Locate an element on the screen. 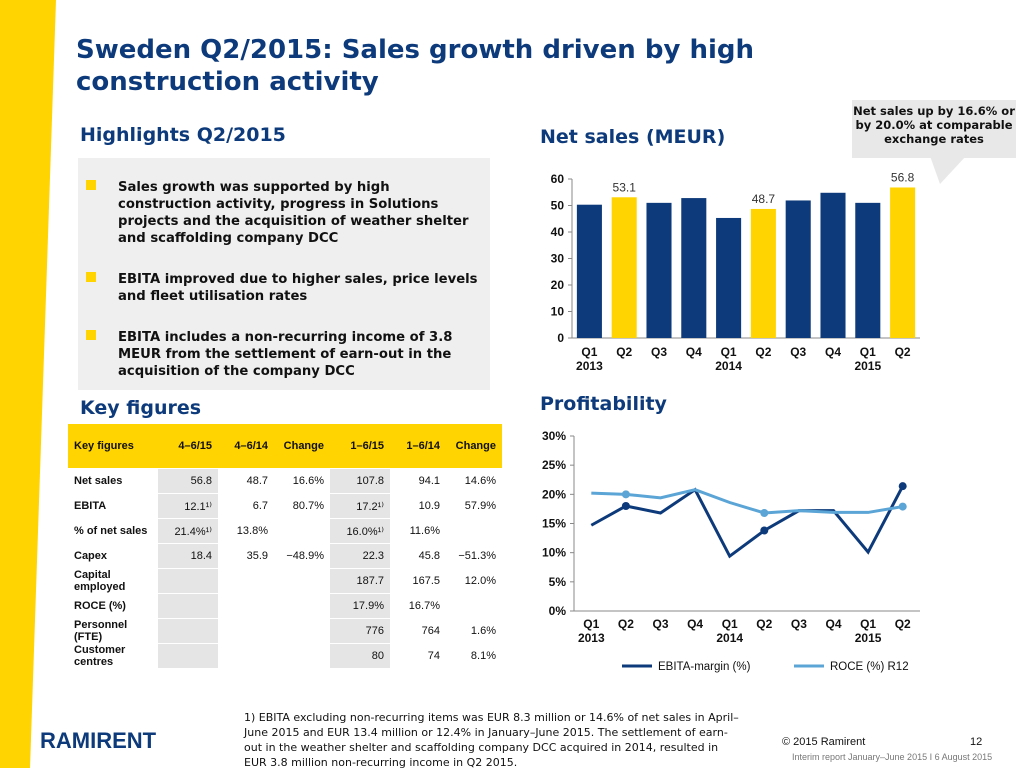 The width and height of the screenshot is (1024, 770). table-cell: 22.3 is located at coordinates (360, 556).